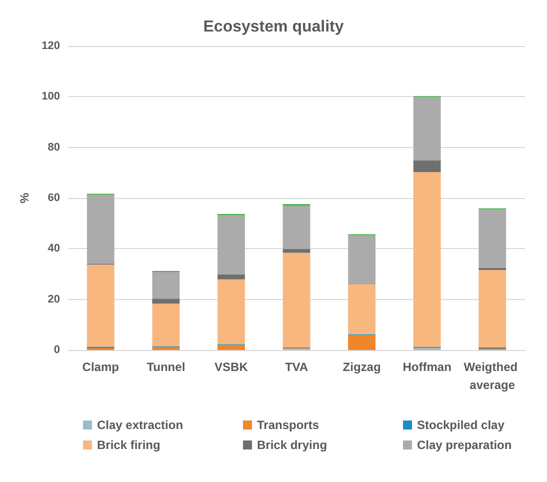 Image resolution: width=547 pixels, height=482 pixels. What do you see at coordinates (166, 367) in the screenshot?
I see `x-tick-label: Tunnel` at bounding box center [166, 367].